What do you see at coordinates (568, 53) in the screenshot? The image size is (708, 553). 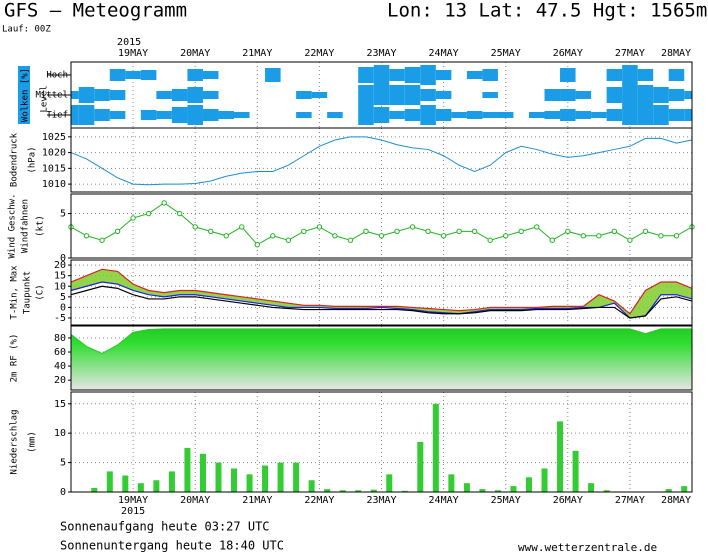 I see `x-tick-label: 26MAY` at bounding box center [568, 53].